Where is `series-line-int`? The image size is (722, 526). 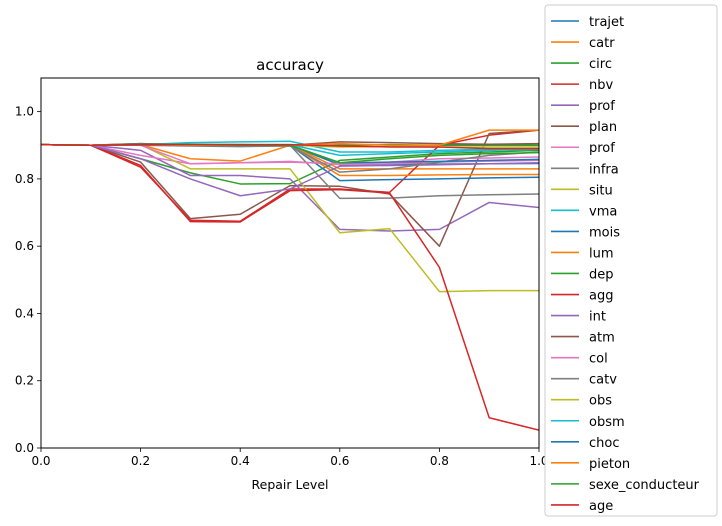
series-line-int is located at coordinates (290, 170).